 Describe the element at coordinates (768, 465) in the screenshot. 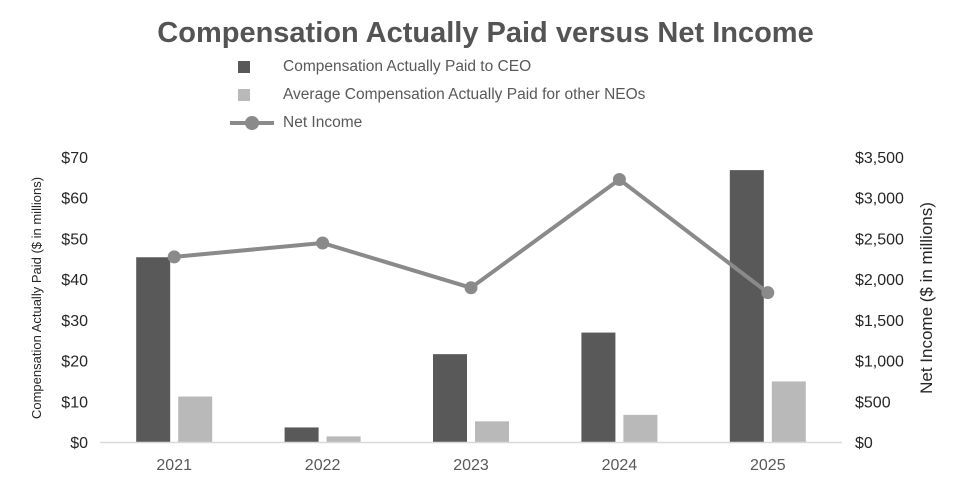

I see `x-label-2025: 2025` at that location.